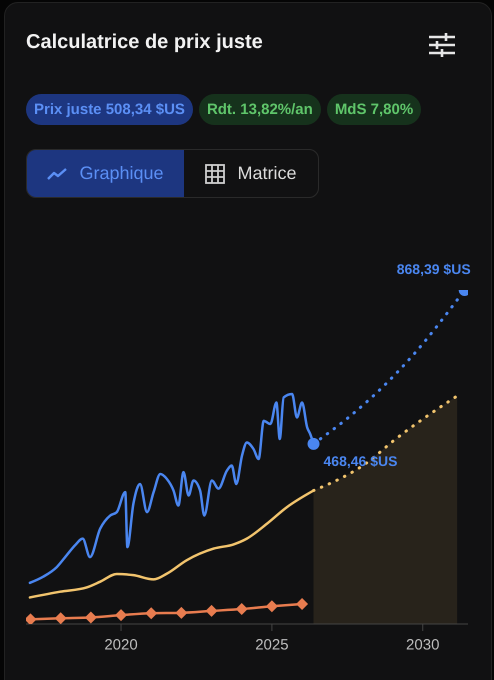 The width and height of the screenshot is (494, 680). What do you see at coordinates (272, 645) in the screenshot?
I see `x-tick-label: 2025` at bounding box center [272, 645].